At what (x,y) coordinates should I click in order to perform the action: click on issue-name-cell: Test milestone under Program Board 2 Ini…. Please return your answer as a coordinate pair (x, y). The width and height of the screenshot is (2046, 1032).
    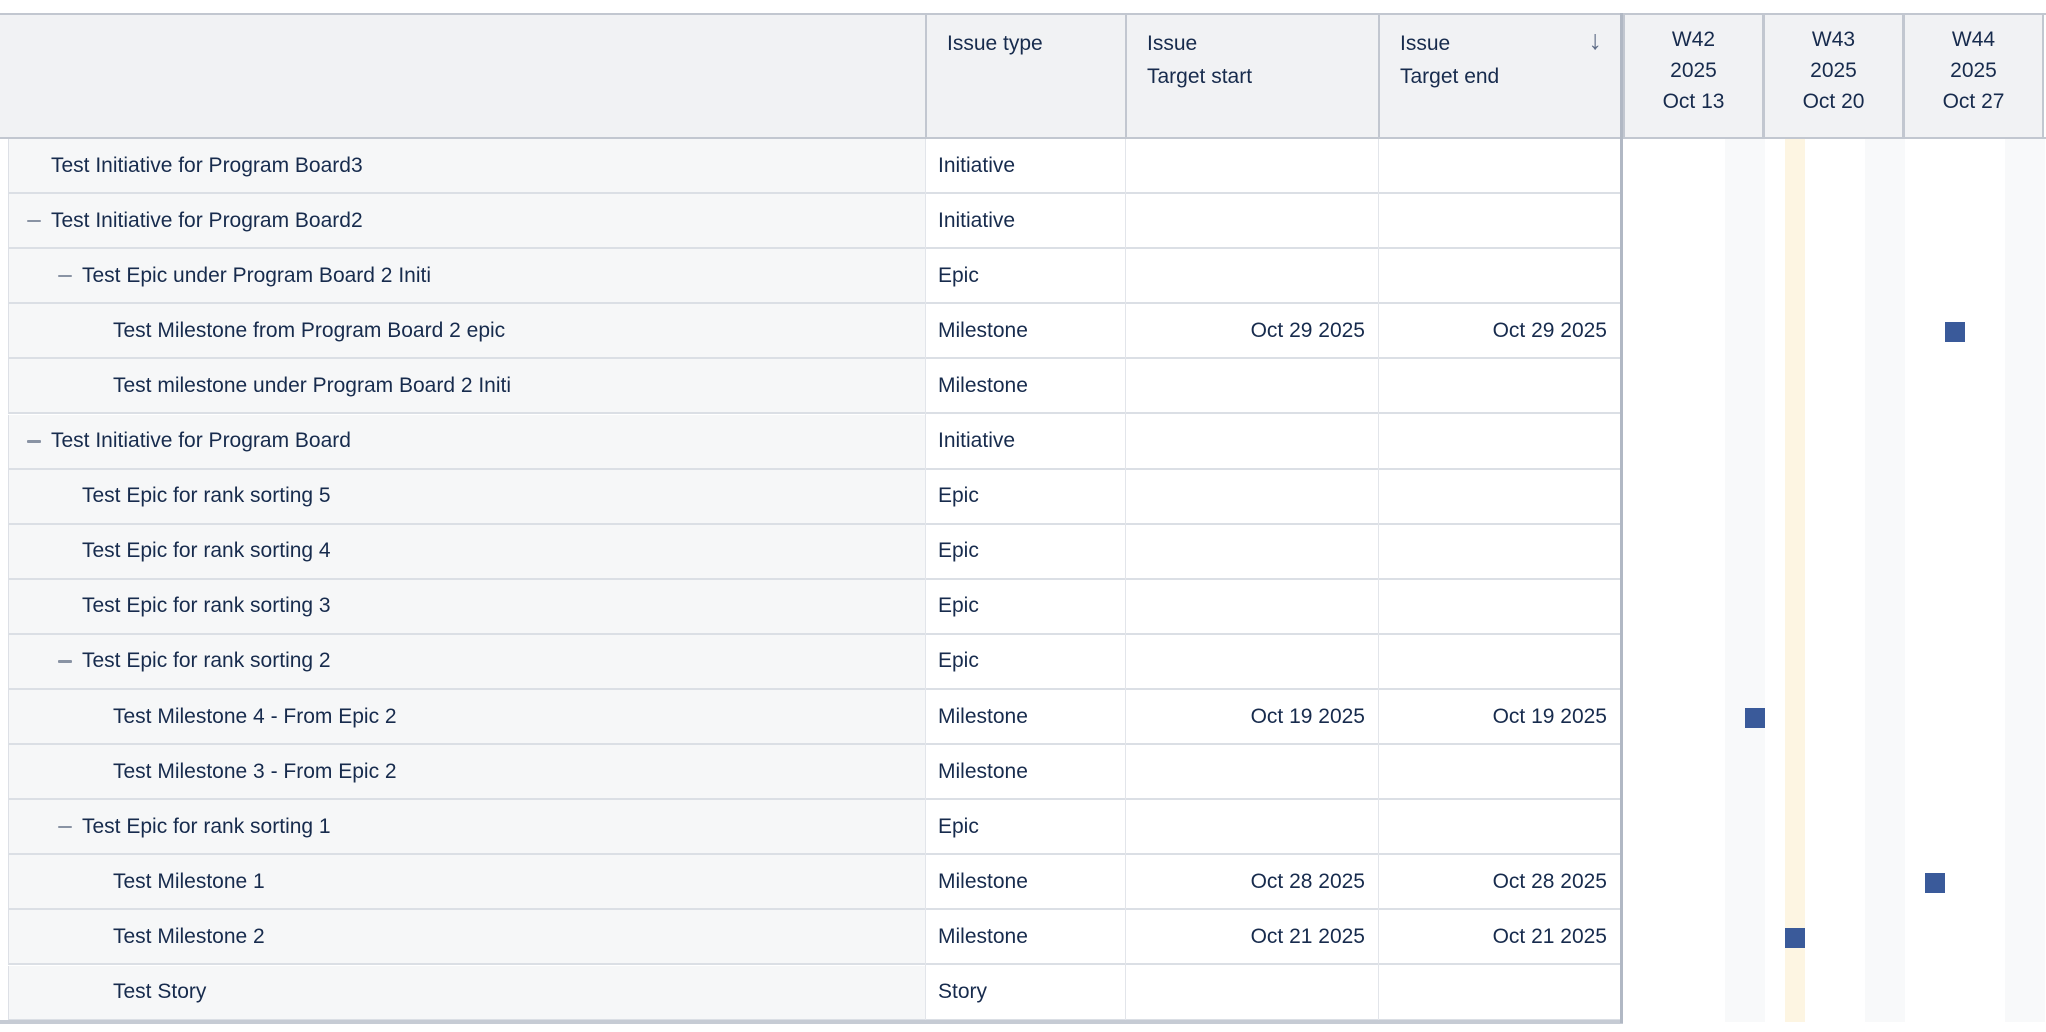
    Looking at the image, I should click on (466, 387).